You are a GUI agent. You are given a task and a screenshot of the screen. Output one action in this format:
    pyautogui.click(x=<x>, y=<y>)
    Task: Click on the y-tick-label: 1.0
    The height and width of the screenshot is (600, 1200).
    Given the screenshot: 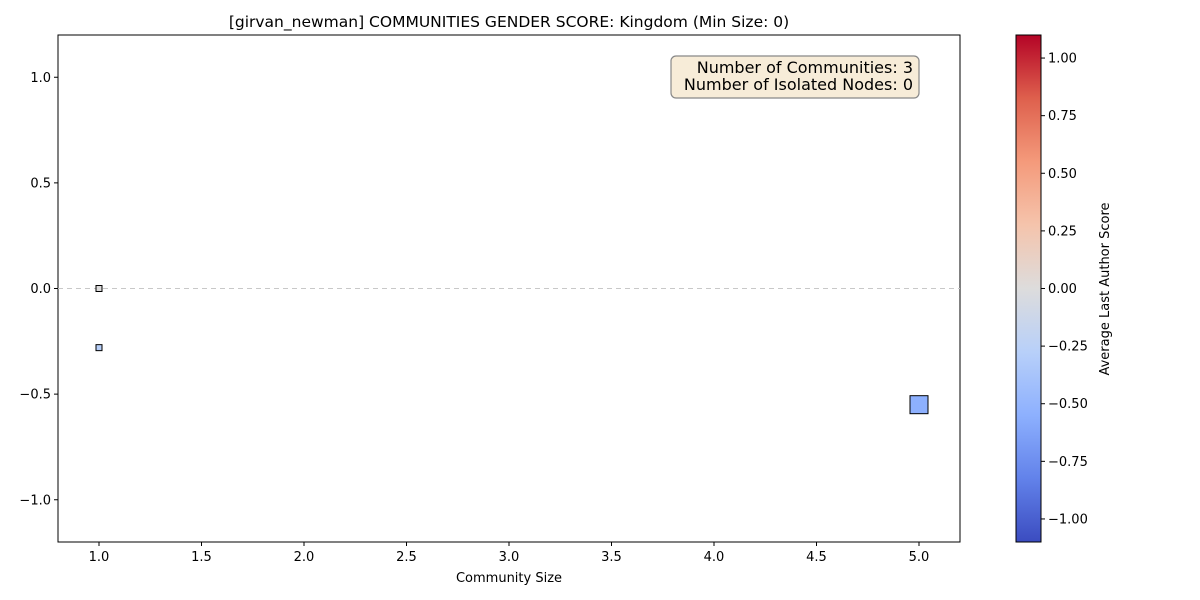 What is the action you would take?
    pyautogui.click(x=40, y=78)
    